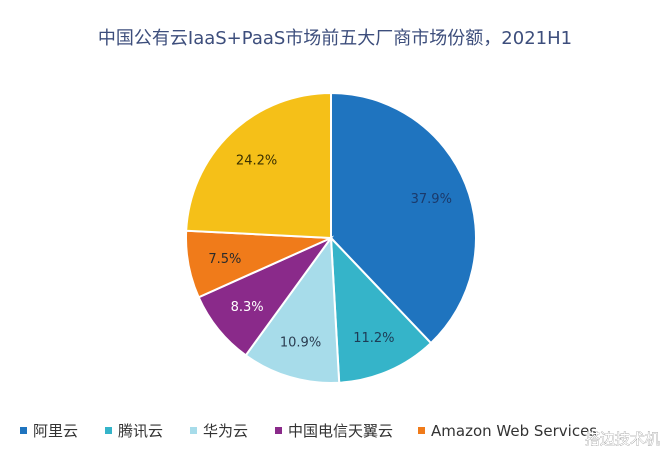 The height and width of the screenshot is (457, 670). What do you see at coordinates (55, 431) in the screenshot?
I see `legend-label: 阿里云` at bounding box center [55, 431].